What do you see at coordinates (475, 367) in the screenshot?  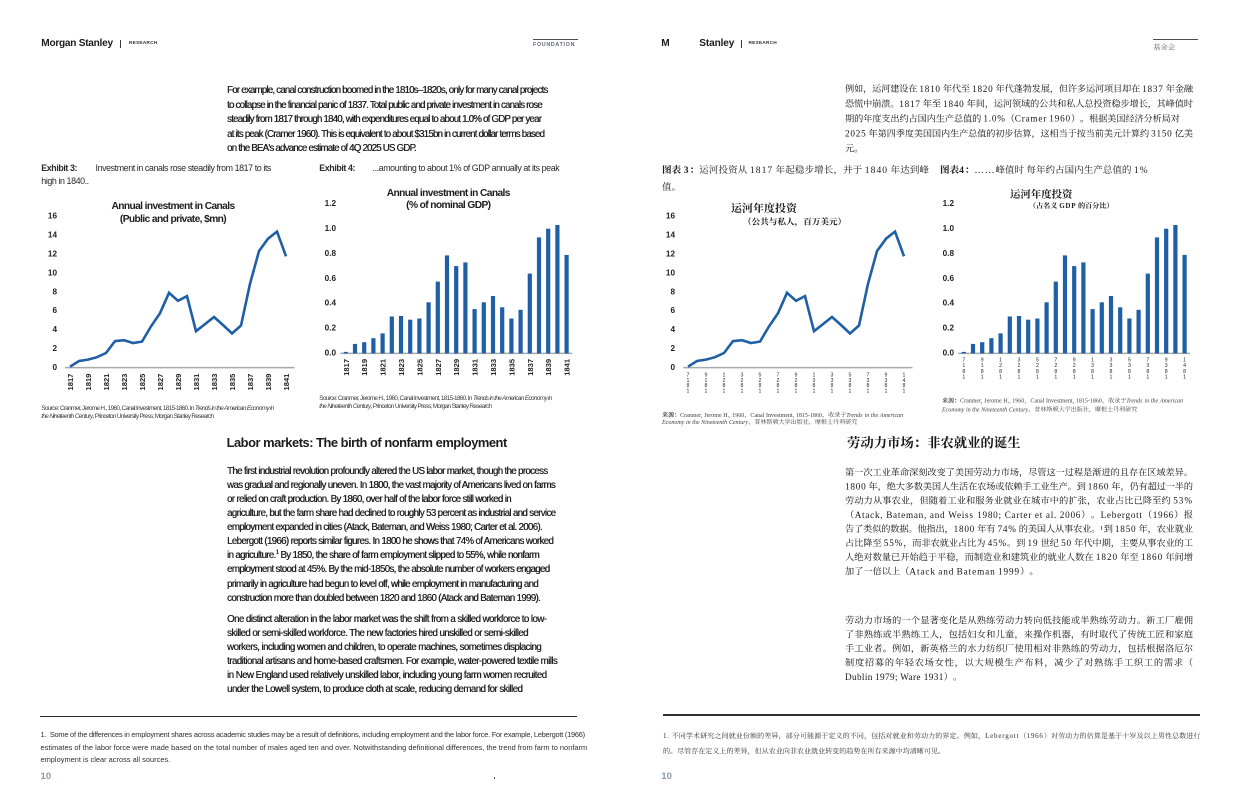 I see `svg-text: 1831` at bounding box center [475, 367].